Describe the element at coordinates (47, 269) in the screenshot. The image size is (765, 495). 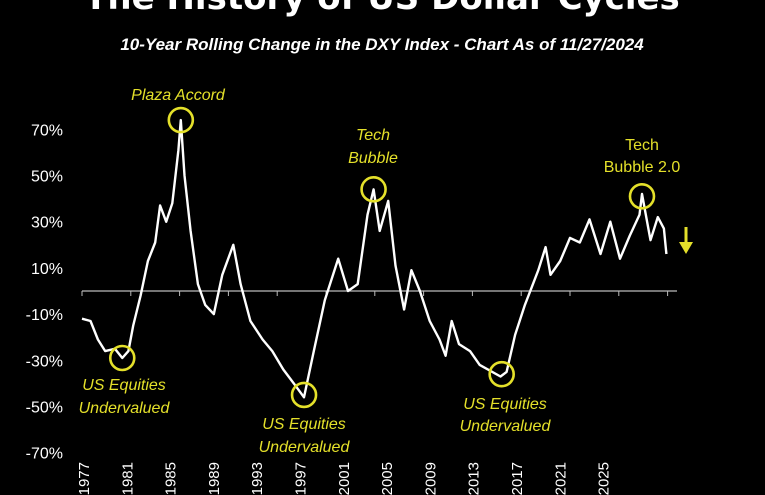
I see `y-tick-label: 10%` at that location.